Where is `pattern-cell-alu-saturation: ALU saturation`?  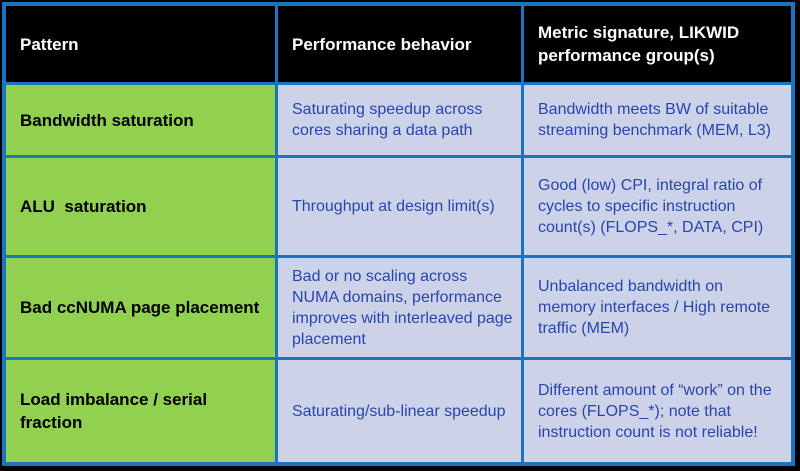
pattern-cell-alu-saturation: ALU saturation is located at coordinates (140, 206).